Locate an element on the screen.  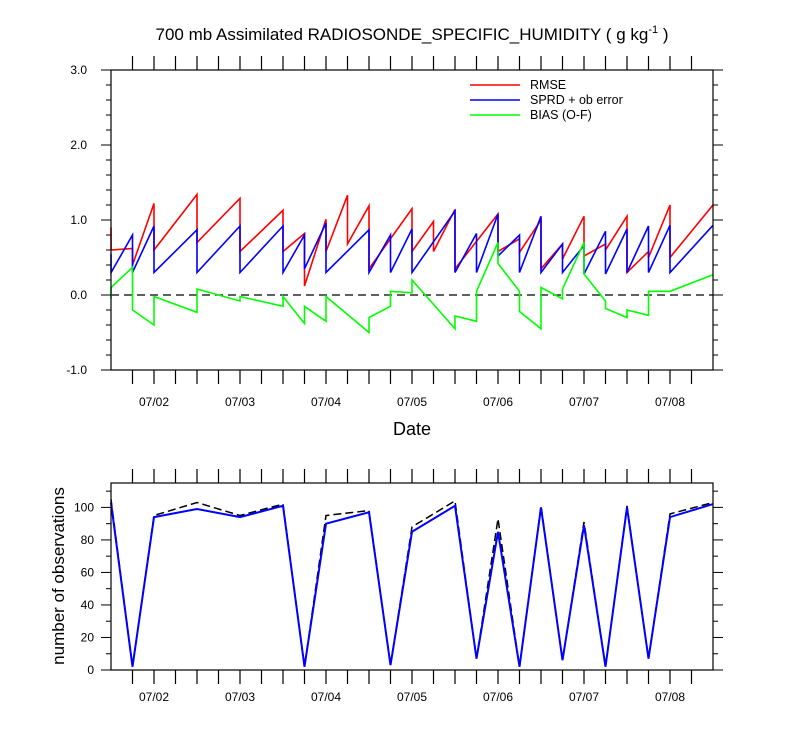
y-tick-label: 80 is located at coordinates (88, 540).